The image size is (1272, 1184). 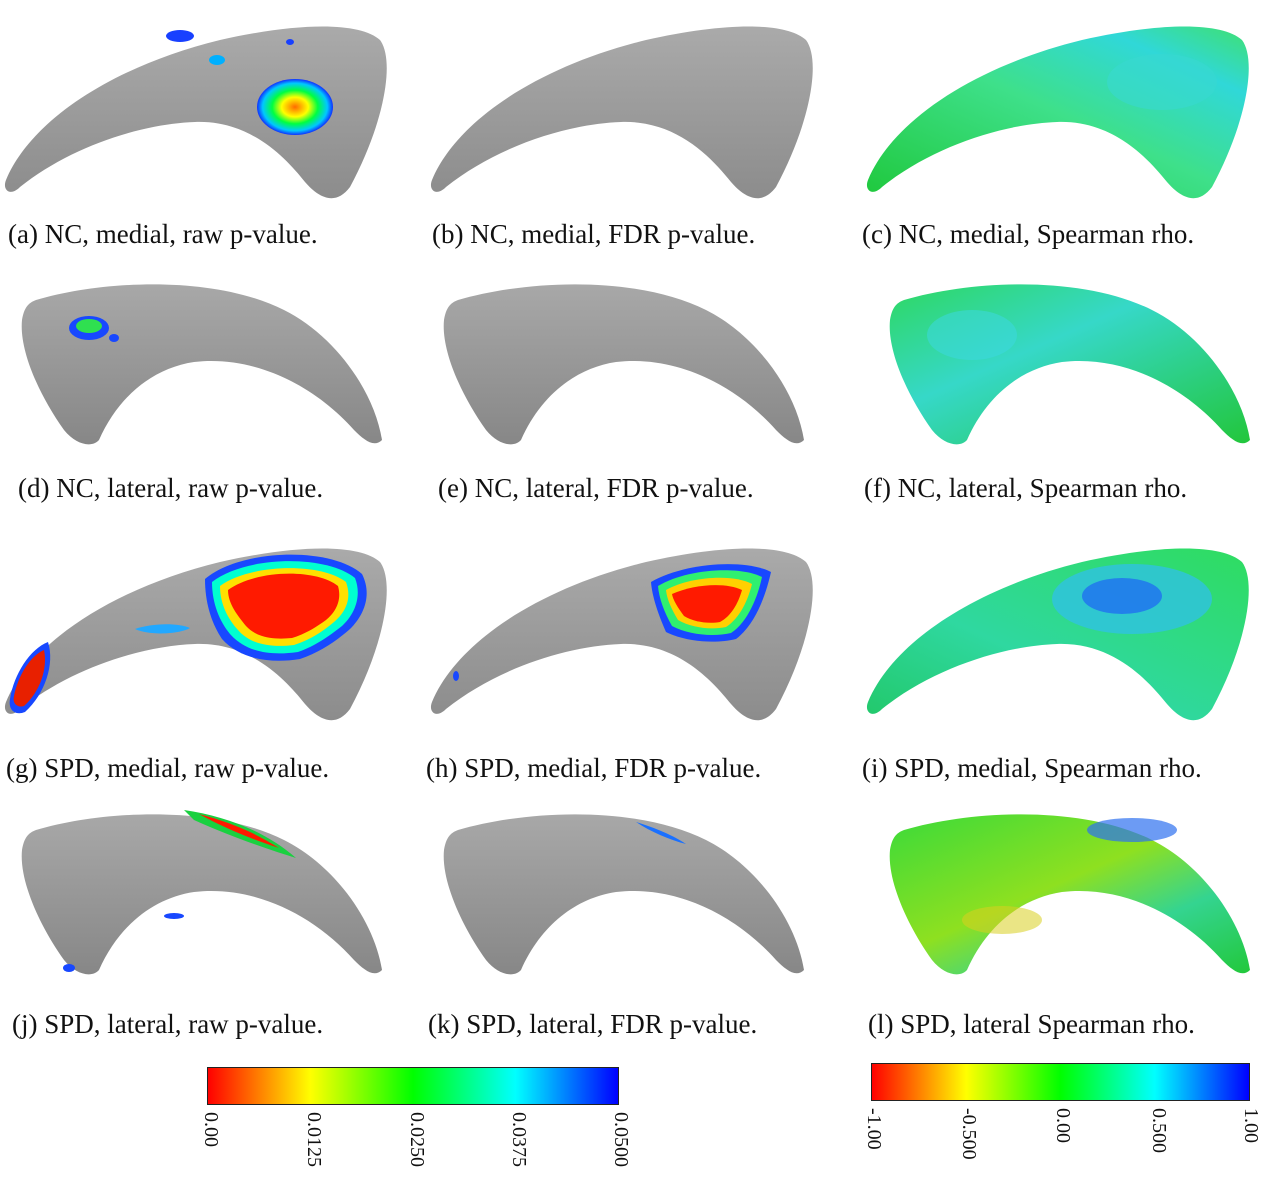 I want to click on caption-b: (b) NC, medial, FDR p-value., so click(x=594, y=234).